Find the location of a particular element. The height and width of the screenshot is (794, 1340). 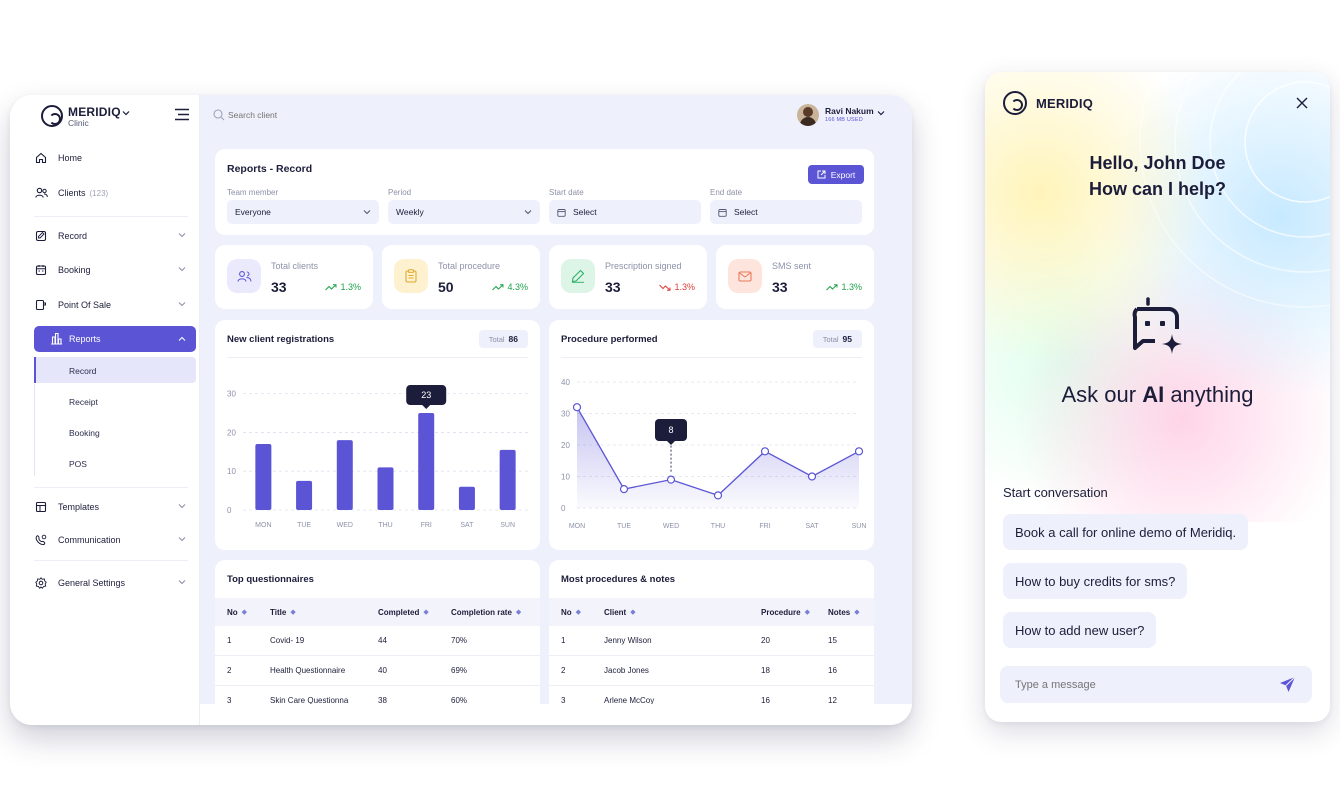

sidebar-item-booking: Booking is located at coordinates (115, 270).